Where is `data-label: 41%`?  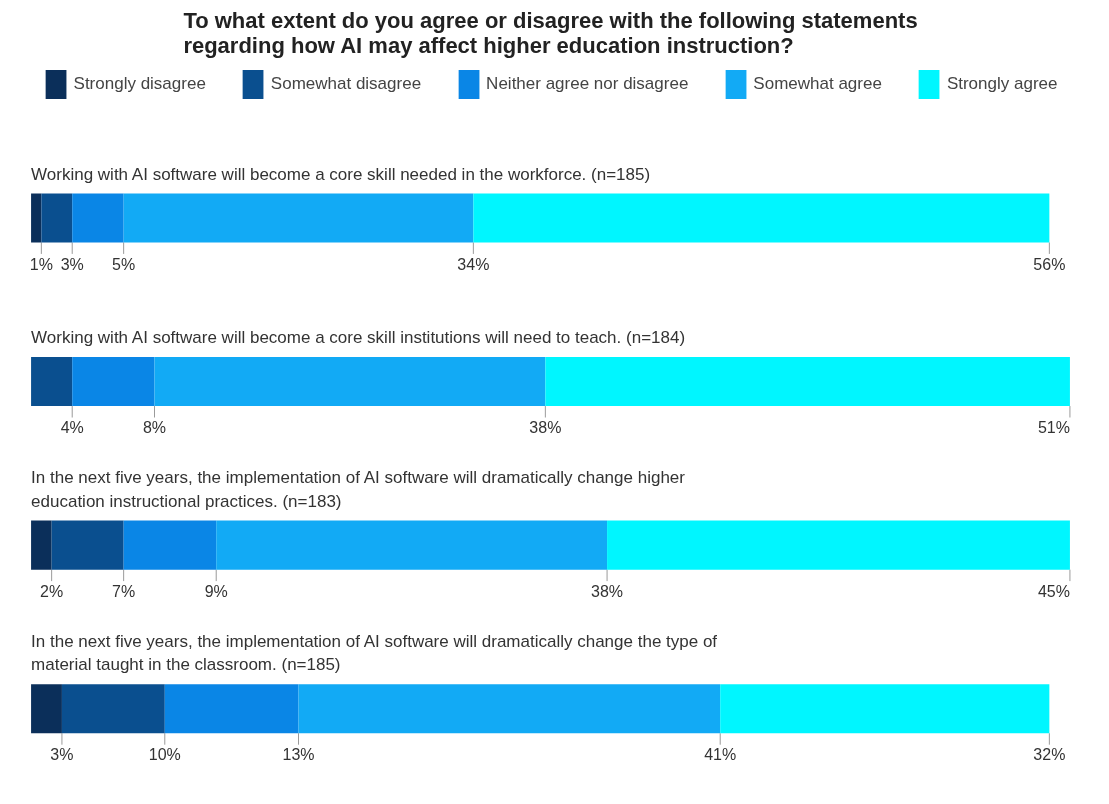
data-label: 41% is located at coordinates (720, 755).